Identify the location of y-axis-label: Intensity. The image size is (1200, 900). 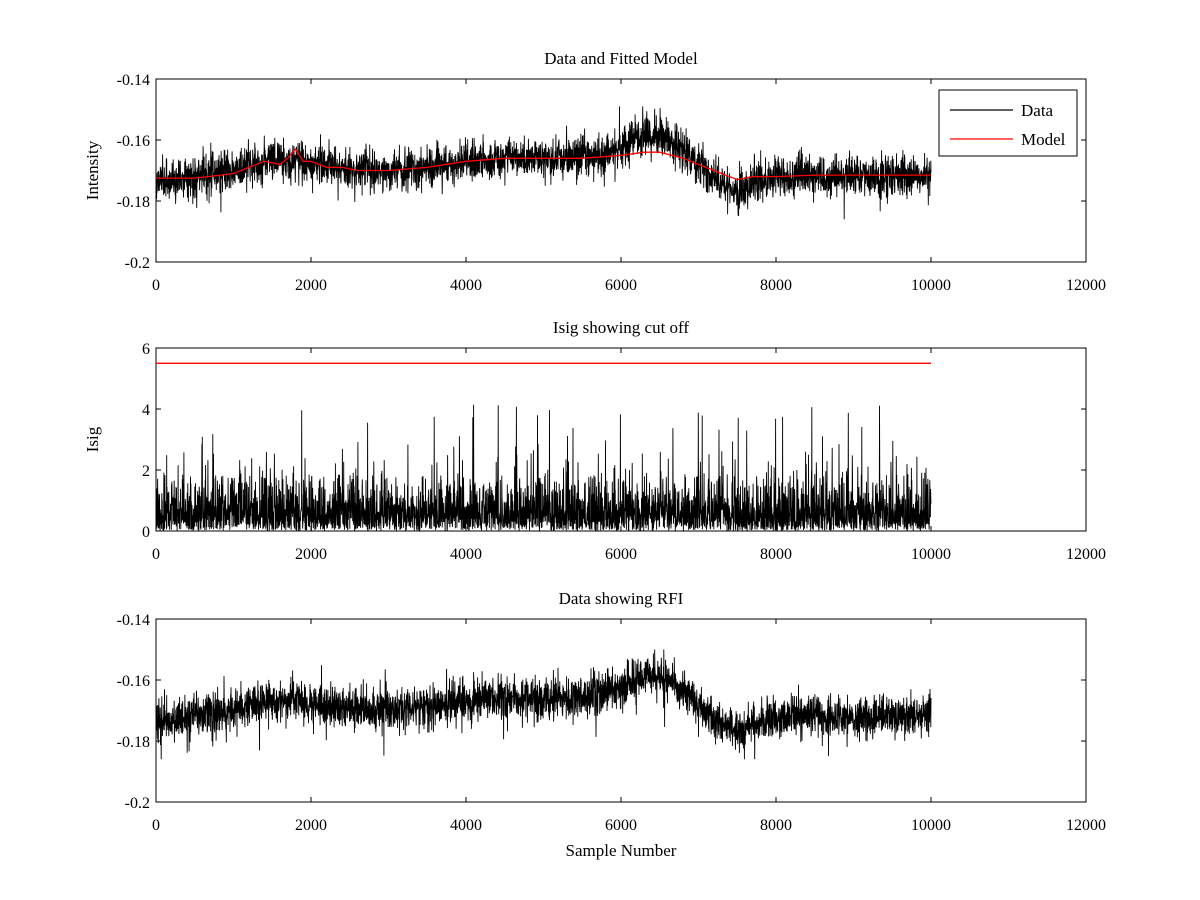
(92, 170).